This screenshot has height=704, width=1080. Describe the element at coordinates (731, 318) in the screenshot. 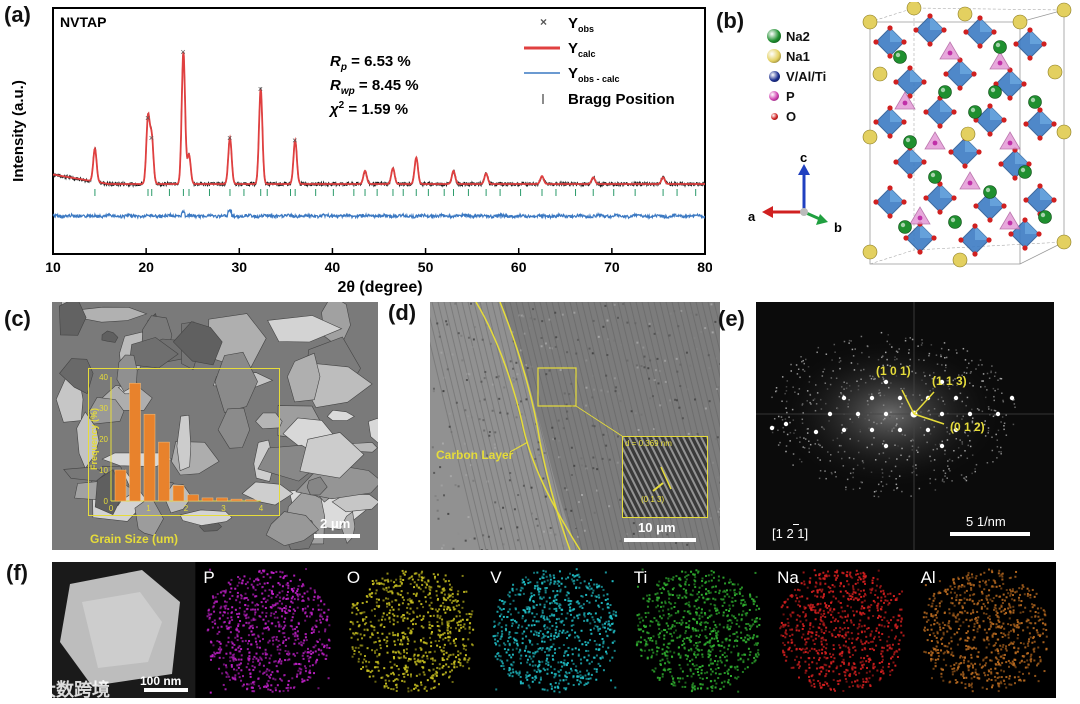

I see `panel-e-label: (e)` at that location.